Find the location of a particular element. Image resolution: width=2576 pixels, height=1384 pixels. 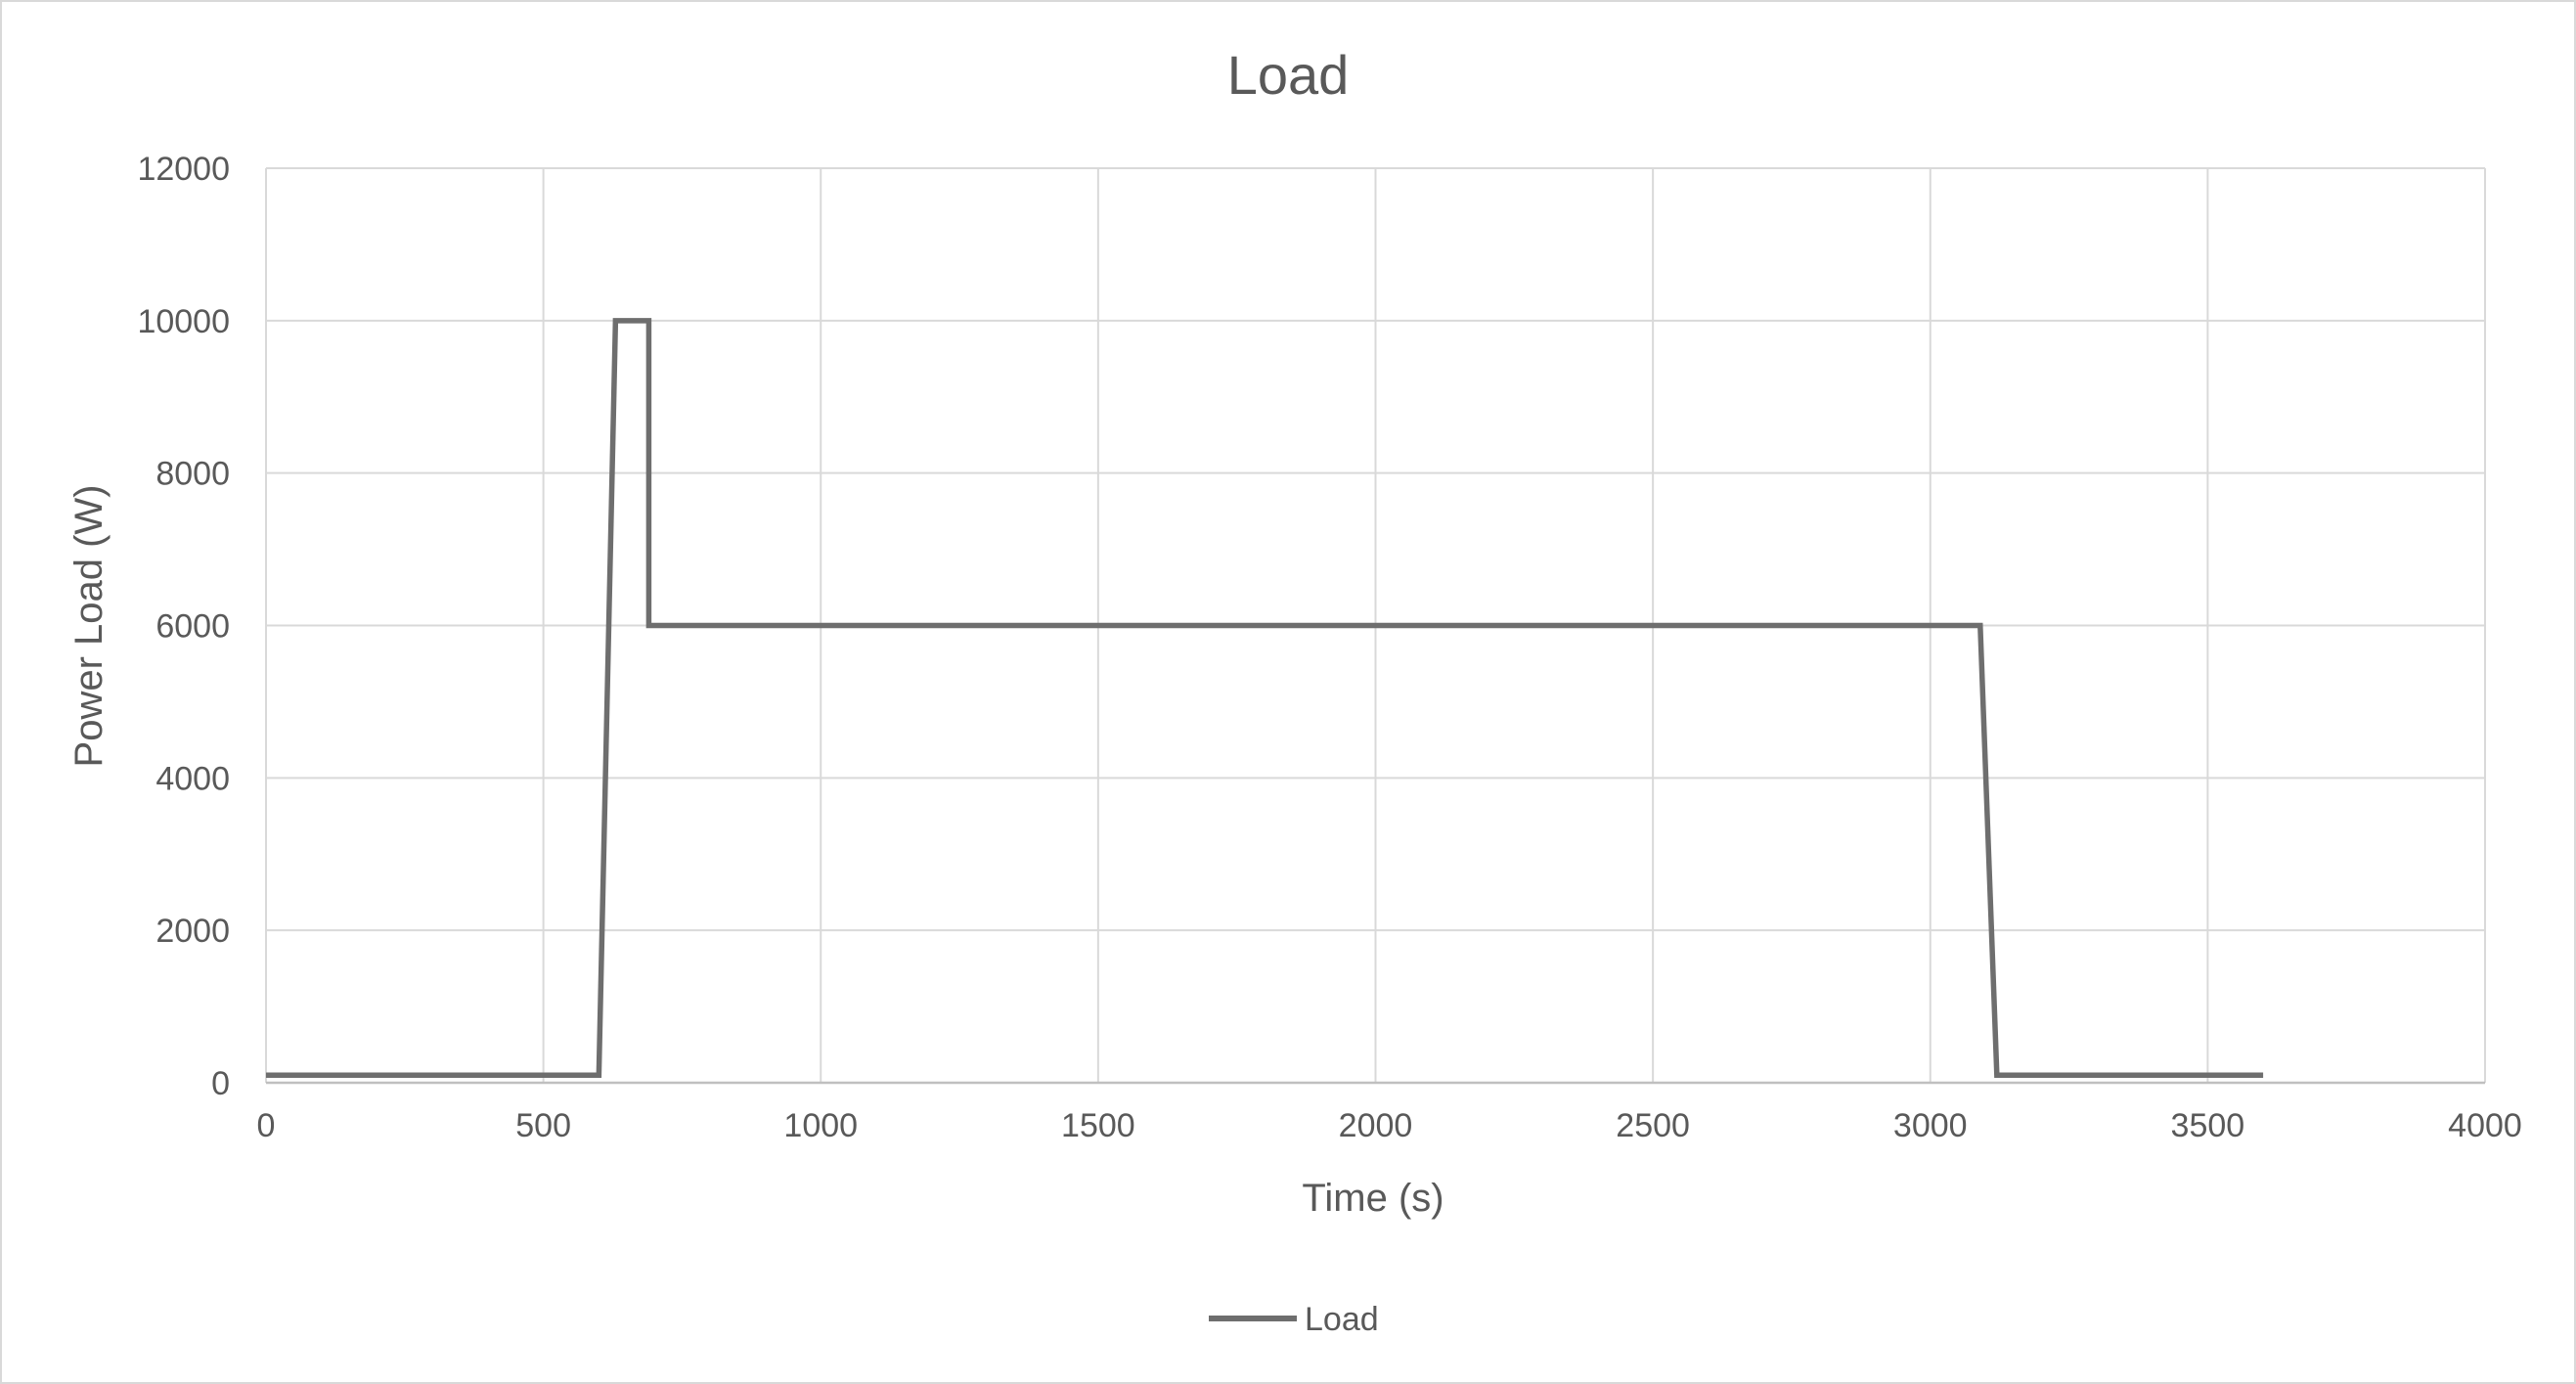

x-tick-label: 2000 is located at coordinates (1376, 1125).